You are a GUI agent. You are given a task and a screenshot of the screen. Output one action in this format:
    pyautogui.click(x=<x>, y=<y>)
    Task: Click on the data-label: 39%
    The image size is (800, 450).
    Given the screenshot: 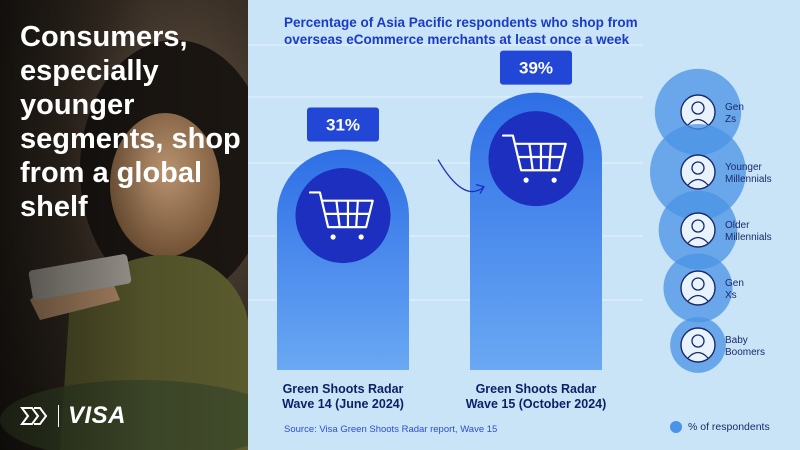 What is the action you would take?
    pyautogui.click(x=536, y=68)
    